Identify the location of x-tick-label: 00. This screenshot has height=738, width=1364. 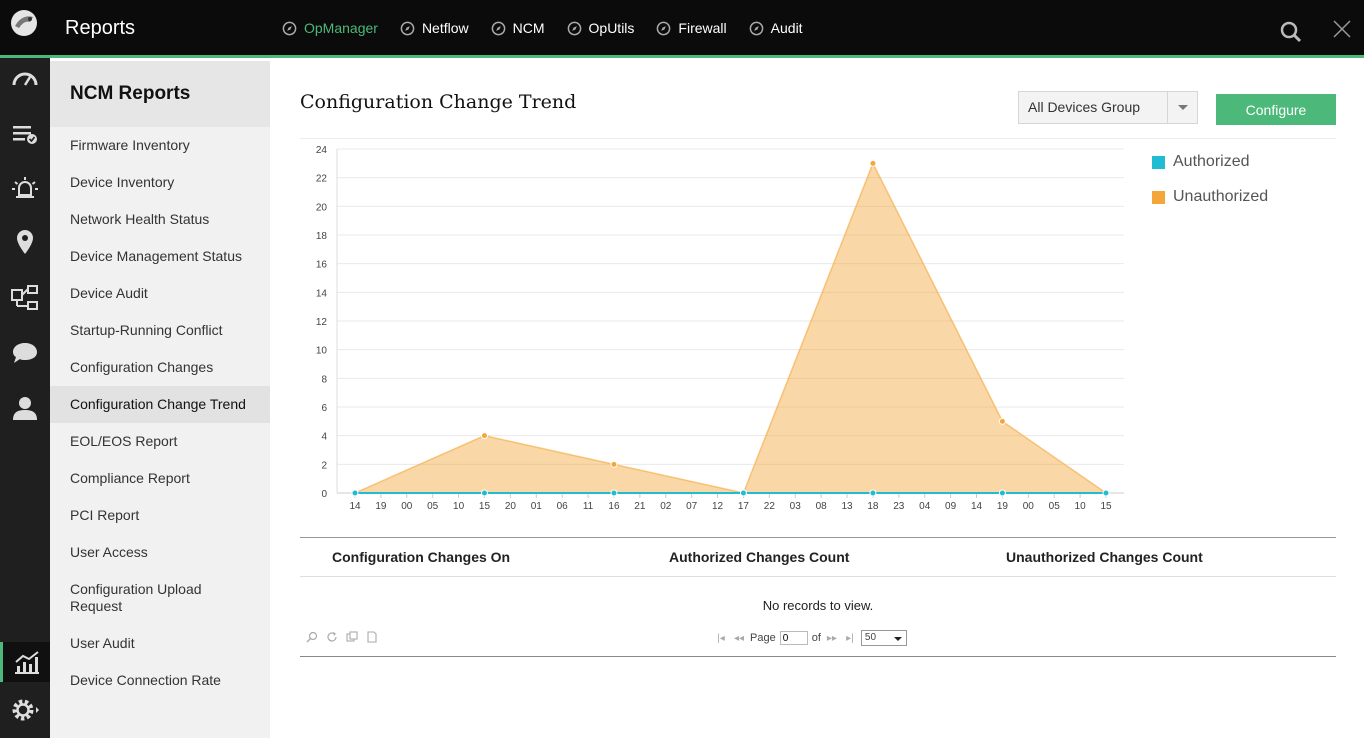
(407, 506).